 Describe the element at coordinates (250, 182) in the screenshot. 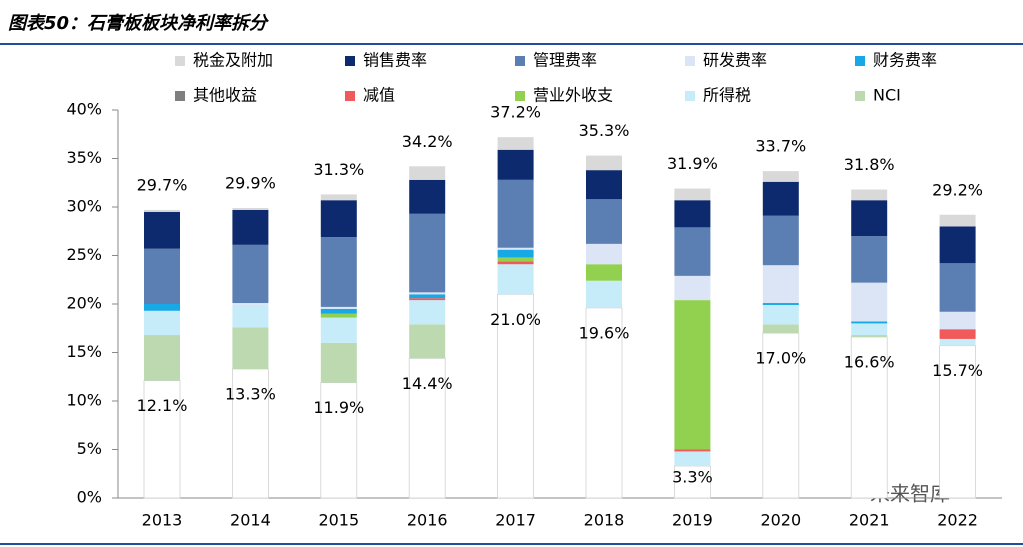

I see `total-label: 29.9%` at that location.